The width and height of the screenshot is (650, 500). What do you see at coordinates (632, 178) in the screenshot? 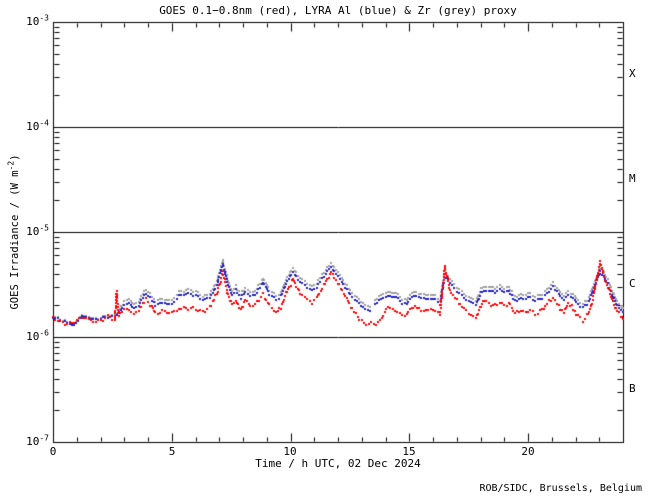
I see `flare-class-label-m: M` at bounding box center [632, 178].